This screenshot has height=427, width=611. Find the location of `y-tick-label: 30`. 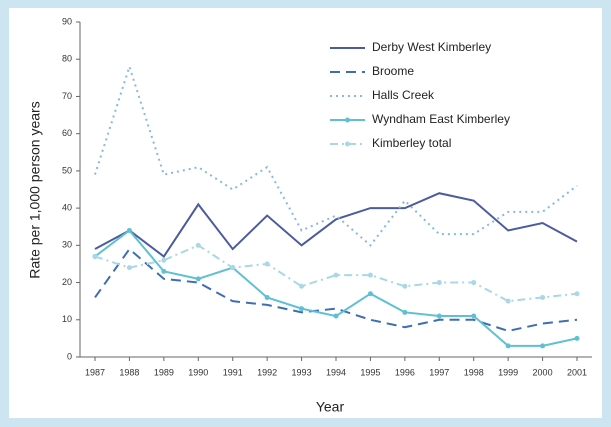

y-tick-label: 30 is located at coordinates (67, 245).